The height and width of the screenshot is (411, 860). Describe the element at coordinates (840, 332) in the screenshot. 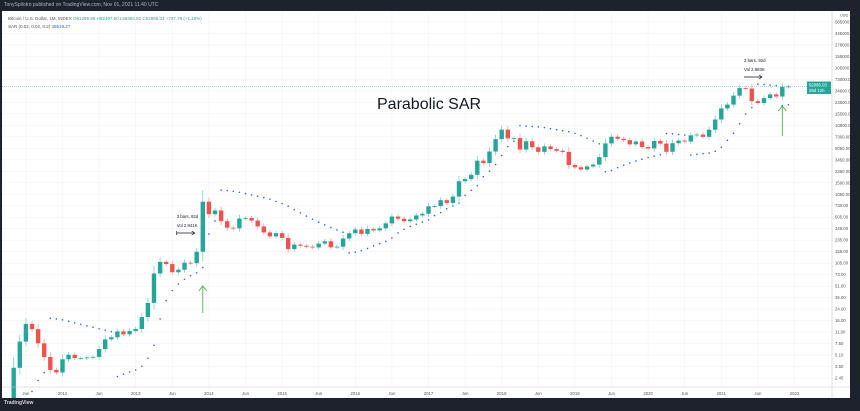

I see `price-tick-label: 11.00` at that location.